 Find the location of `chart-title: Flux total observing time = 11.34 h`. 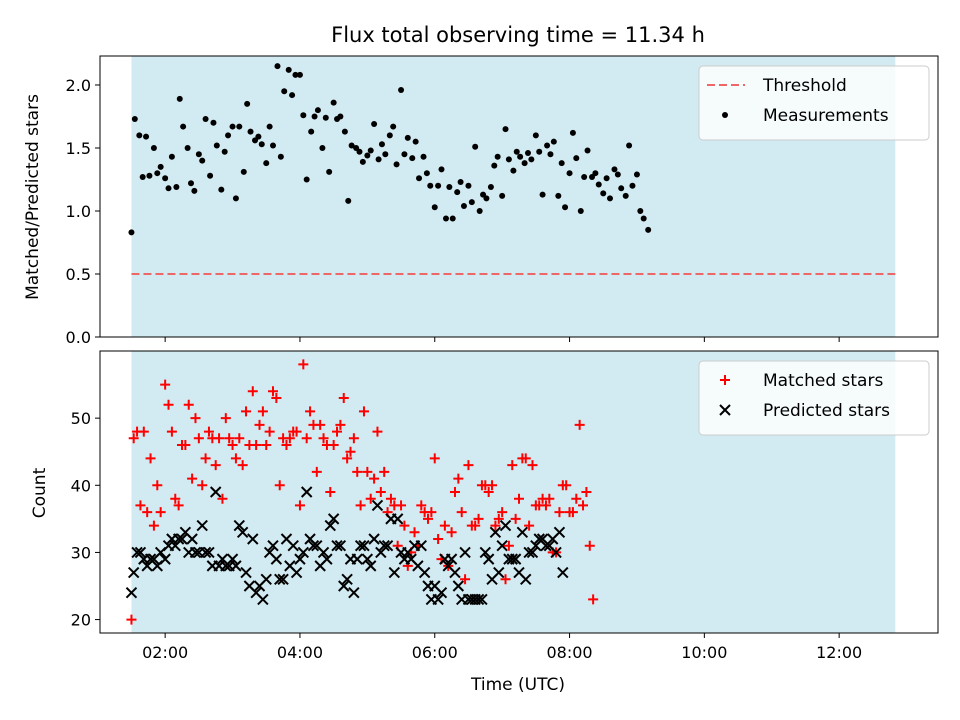

chart-title: Flux total observing time = 11.34 h is located at coordinates (518, 35).